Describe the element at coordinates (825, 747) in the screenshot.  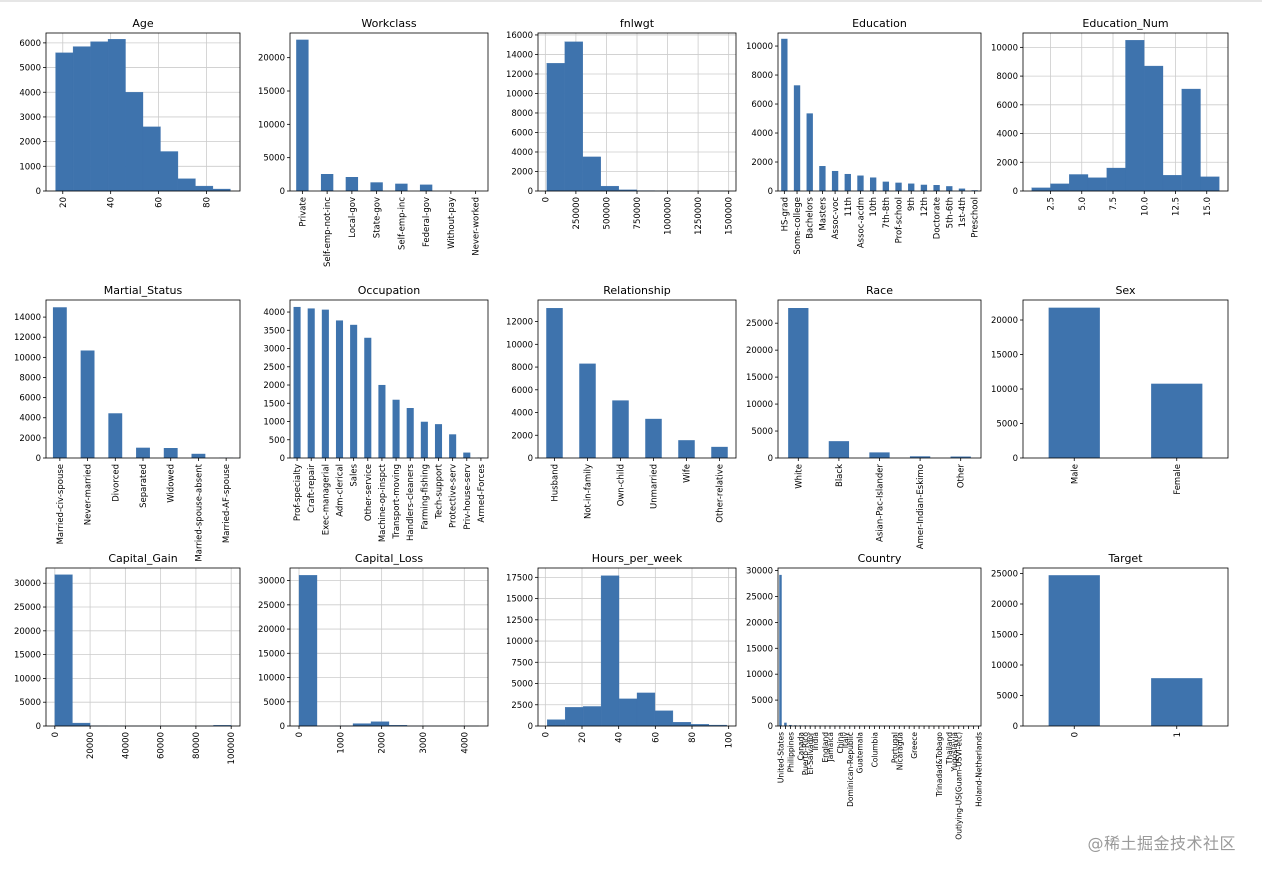
I see `country-xtick-label-9: England` at that location.